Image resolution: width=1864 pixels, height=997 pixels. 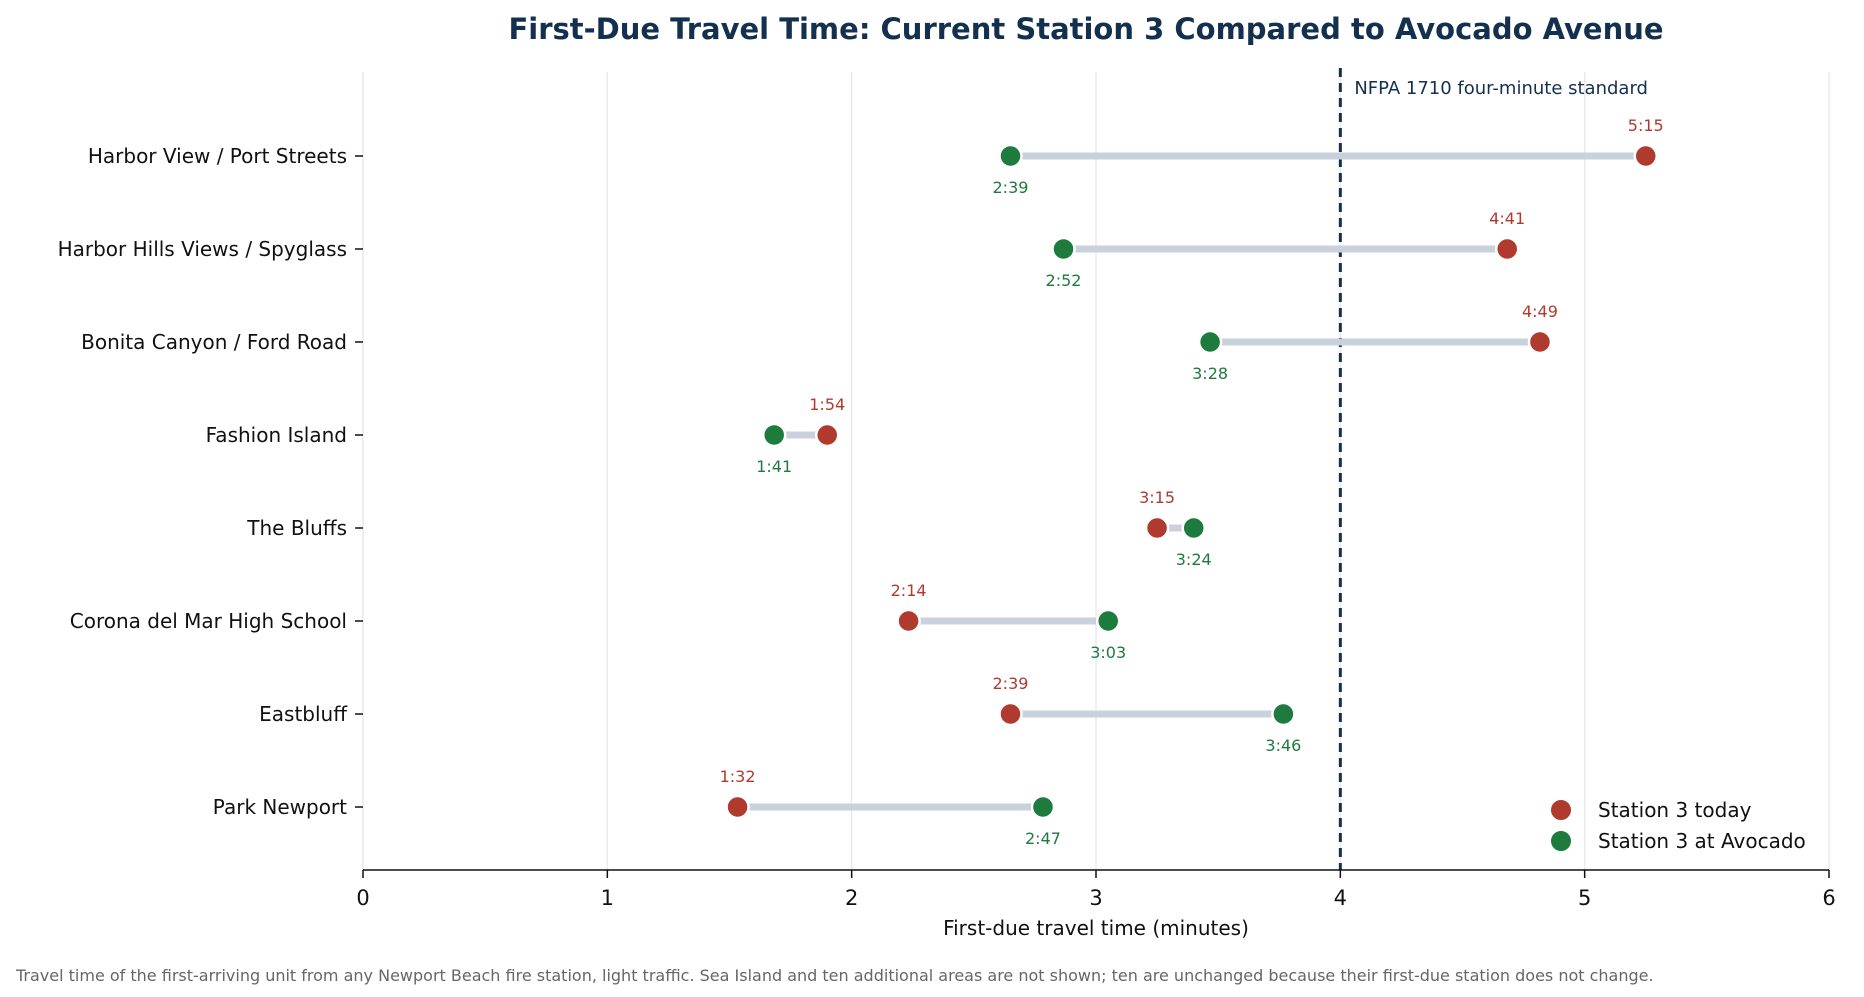 I want to click on x-tick-label: 4, so click(x=1340, y=898).